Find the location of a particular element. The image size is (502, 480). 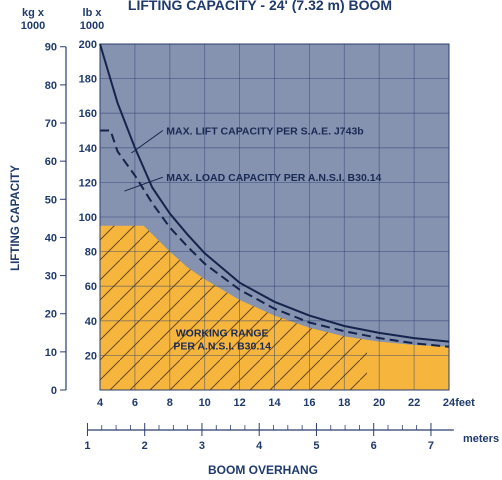

lb-tick-120: 120 is located at coordinates (88, 183).